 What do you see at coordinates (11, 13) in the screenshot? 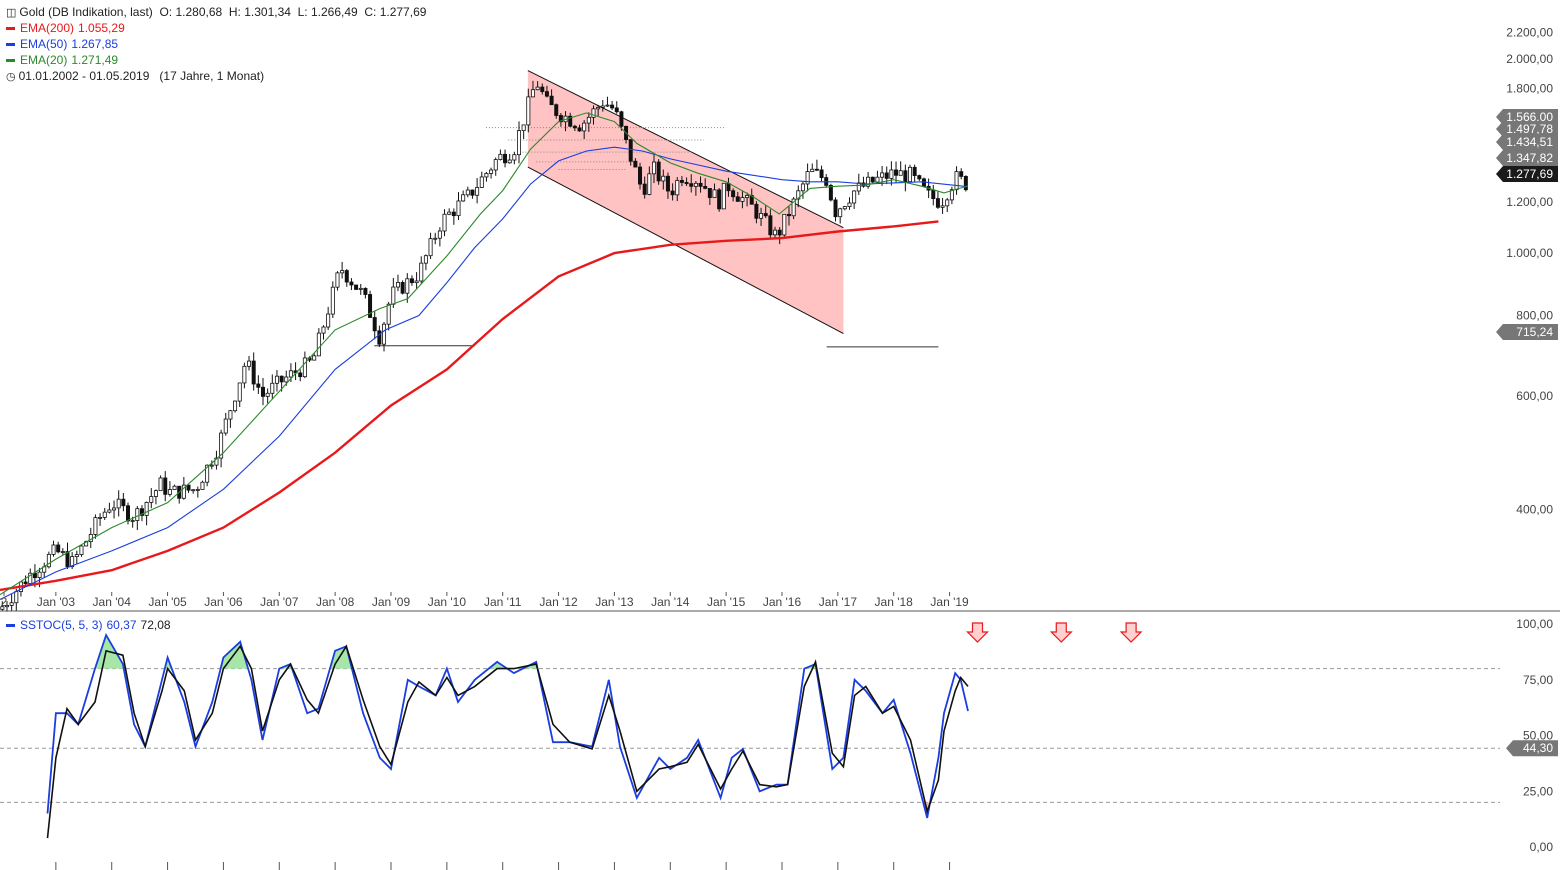
I see `candlestick-icon: ◫` at bounding box center [11, 13].